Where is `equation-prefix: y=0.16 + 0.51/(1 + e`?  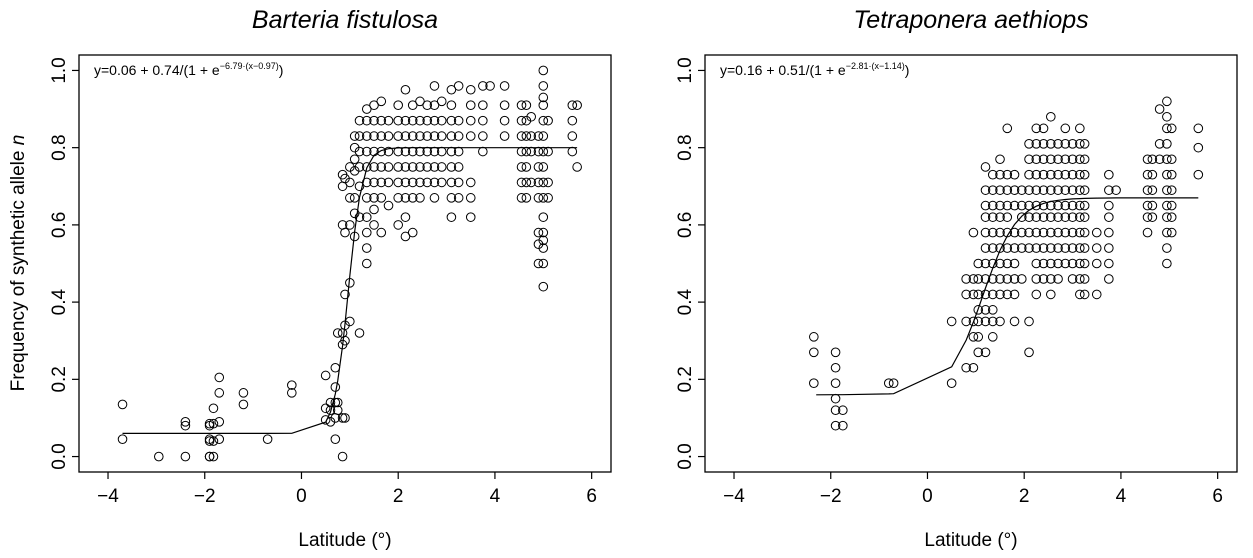 equation-prefix: y=0.16 + 0.51/(1 + e is located at coordinates (783, 70).